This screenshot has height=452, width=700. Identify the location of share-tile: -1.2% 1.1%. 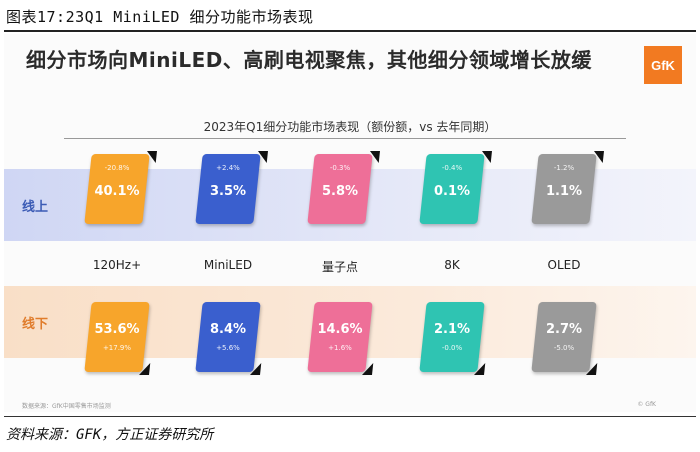
(567, 187).